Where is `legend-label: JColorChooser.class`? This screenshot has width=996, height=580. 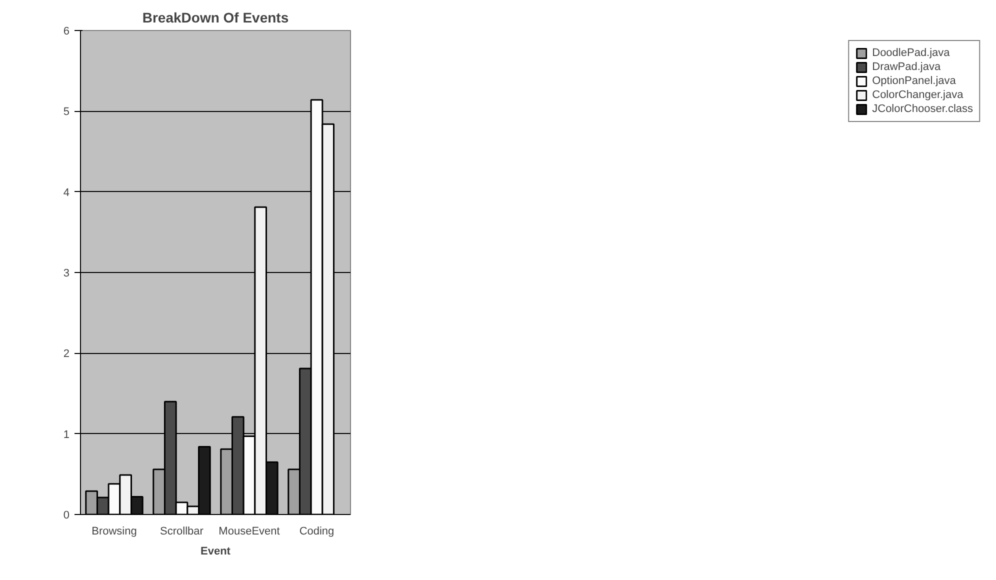 legend-label: JColorChooser.class is located at coordinates (922, 109).